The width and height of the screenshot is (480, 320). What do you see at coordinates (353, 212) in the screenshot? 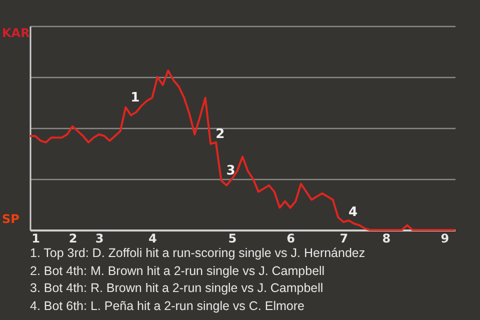
I see `annotation: 4` at bounding box center [353, 212].